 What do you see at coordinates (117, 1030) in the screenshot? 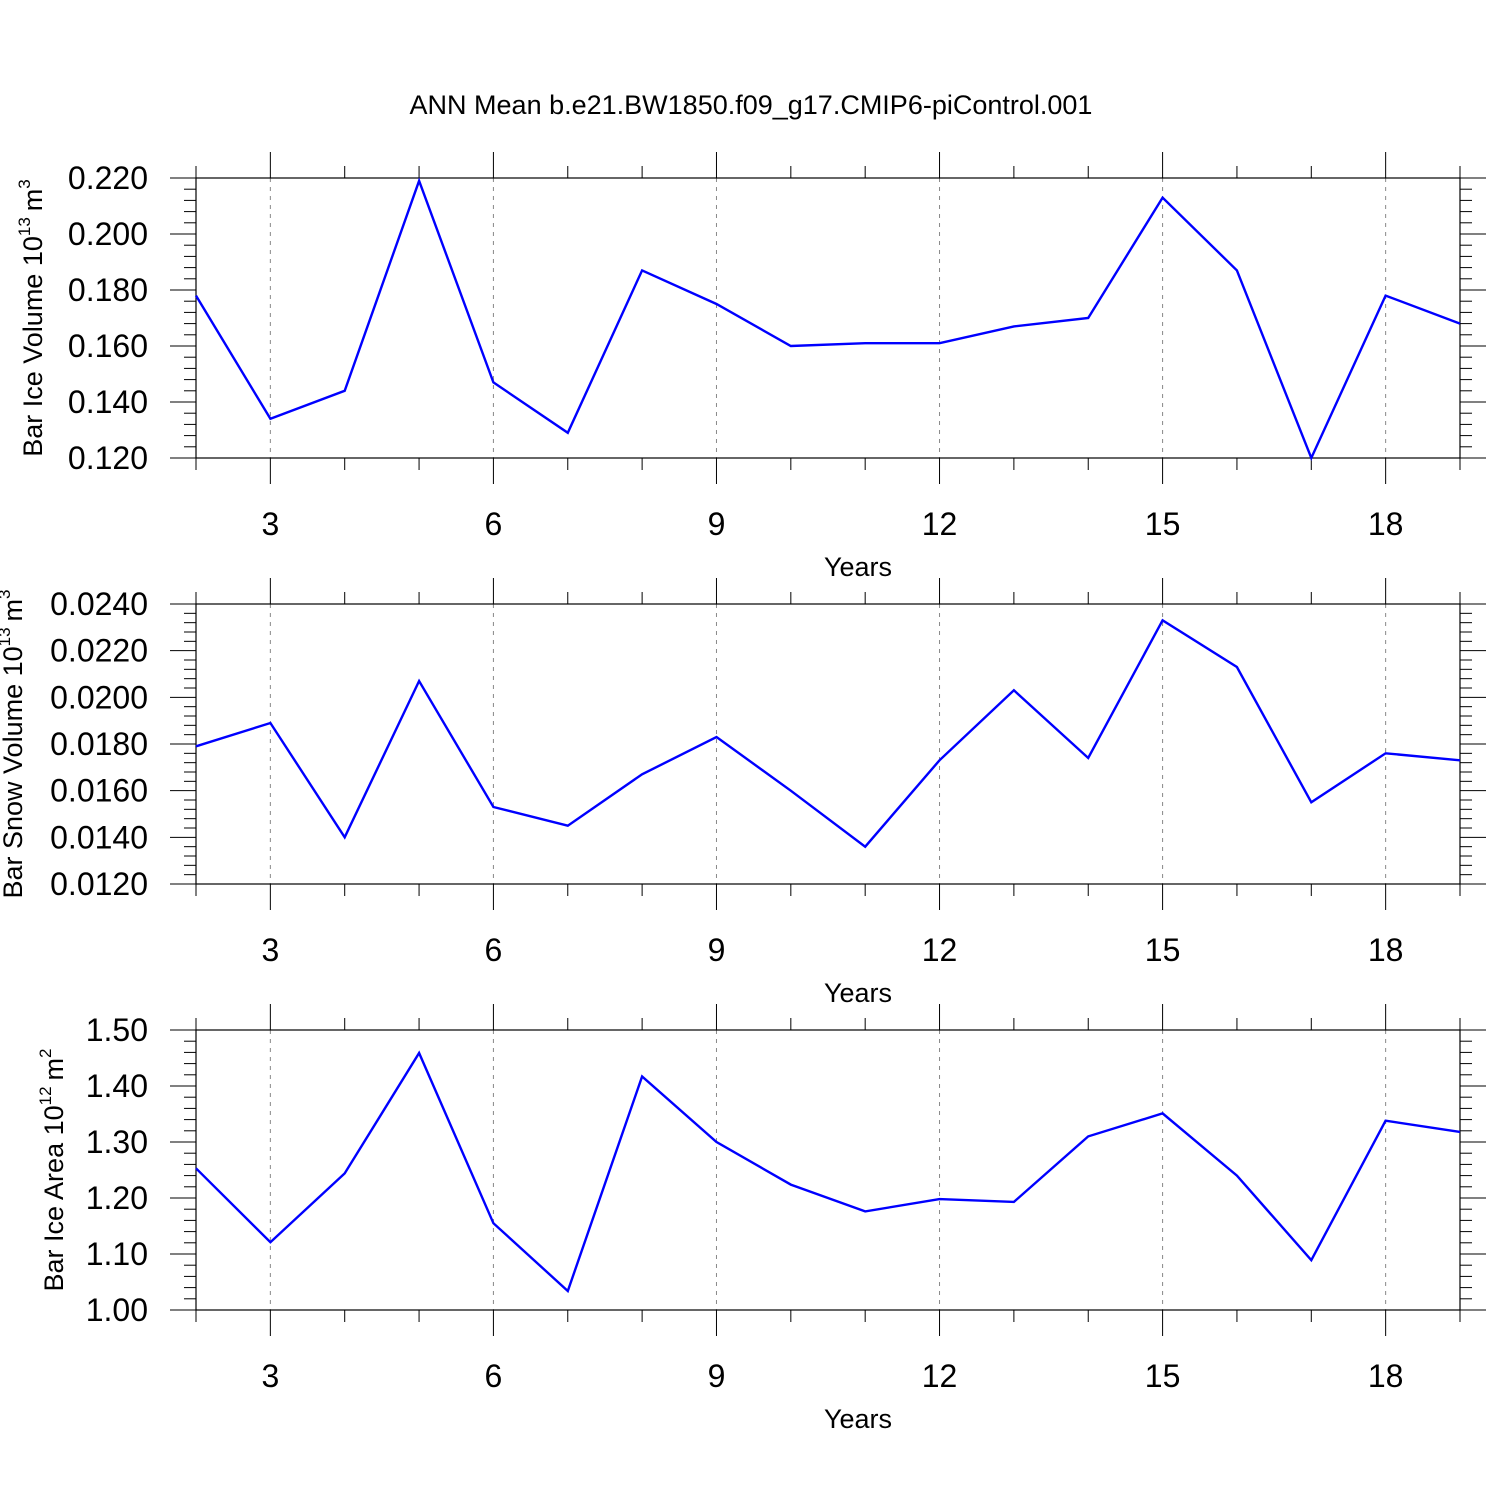
I see `y-tick-label: 1.50` at bounding box center [117, 1030].